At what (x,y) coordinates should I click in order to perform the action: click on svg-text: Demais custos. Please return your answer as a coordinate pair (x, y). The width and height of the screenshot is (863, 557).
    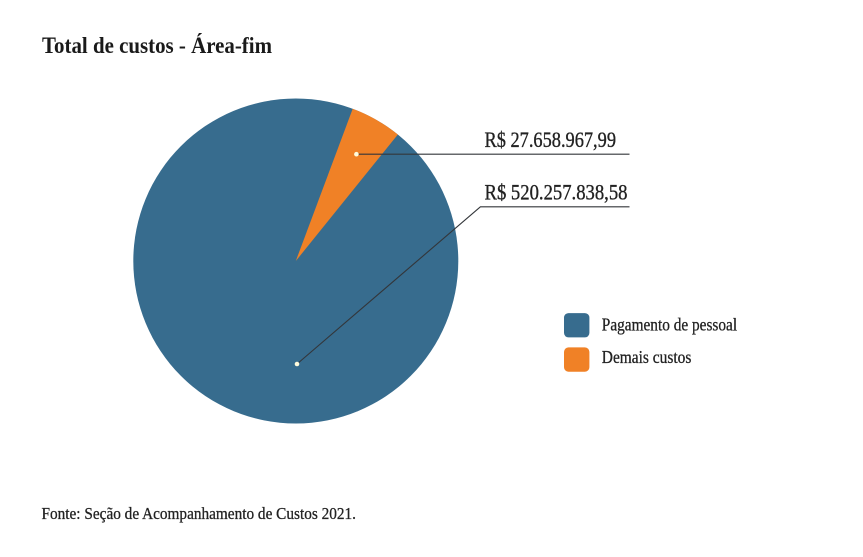
    Looking at the image, I should click on (647, 357).